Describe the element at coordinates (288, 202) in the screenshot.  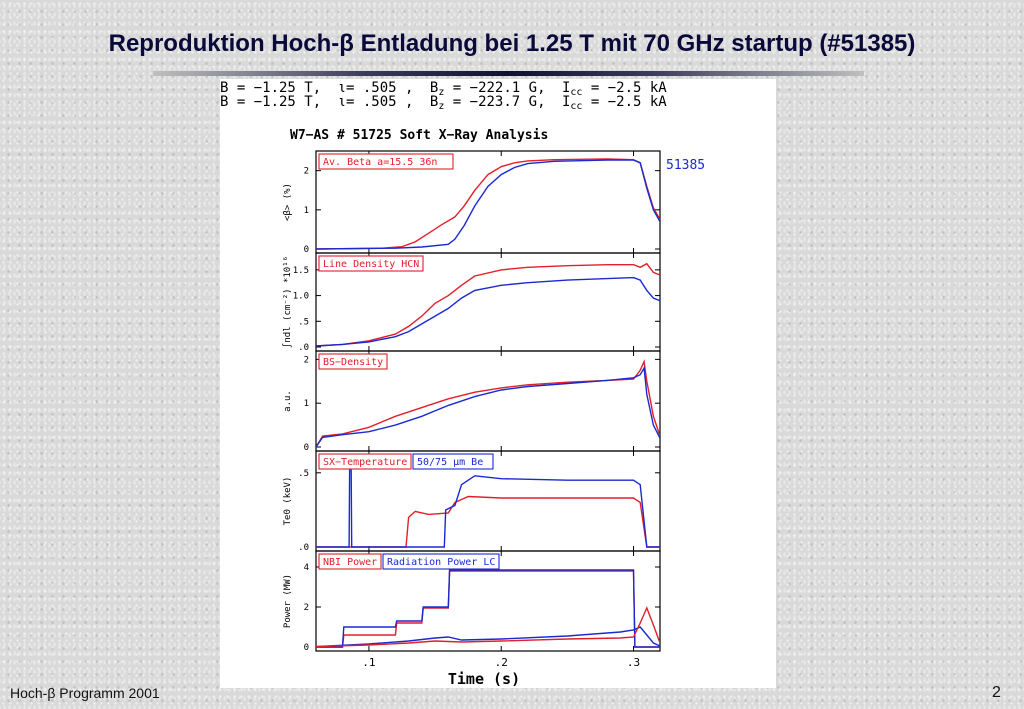
I see `ylabel-beta: <β> (%)` at that location.